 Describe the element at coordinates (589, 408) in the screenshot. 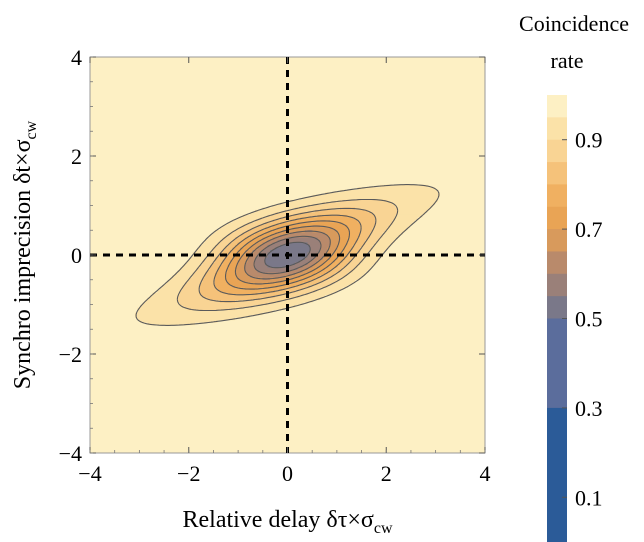

I see `legend-tick-label: 0.3` at that location.